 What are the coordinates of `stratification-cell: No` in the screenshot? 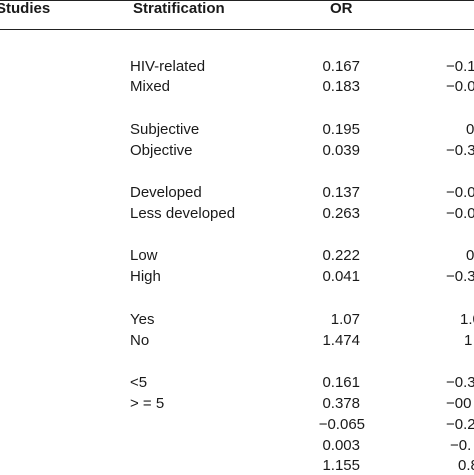 It's located at (140, 340).